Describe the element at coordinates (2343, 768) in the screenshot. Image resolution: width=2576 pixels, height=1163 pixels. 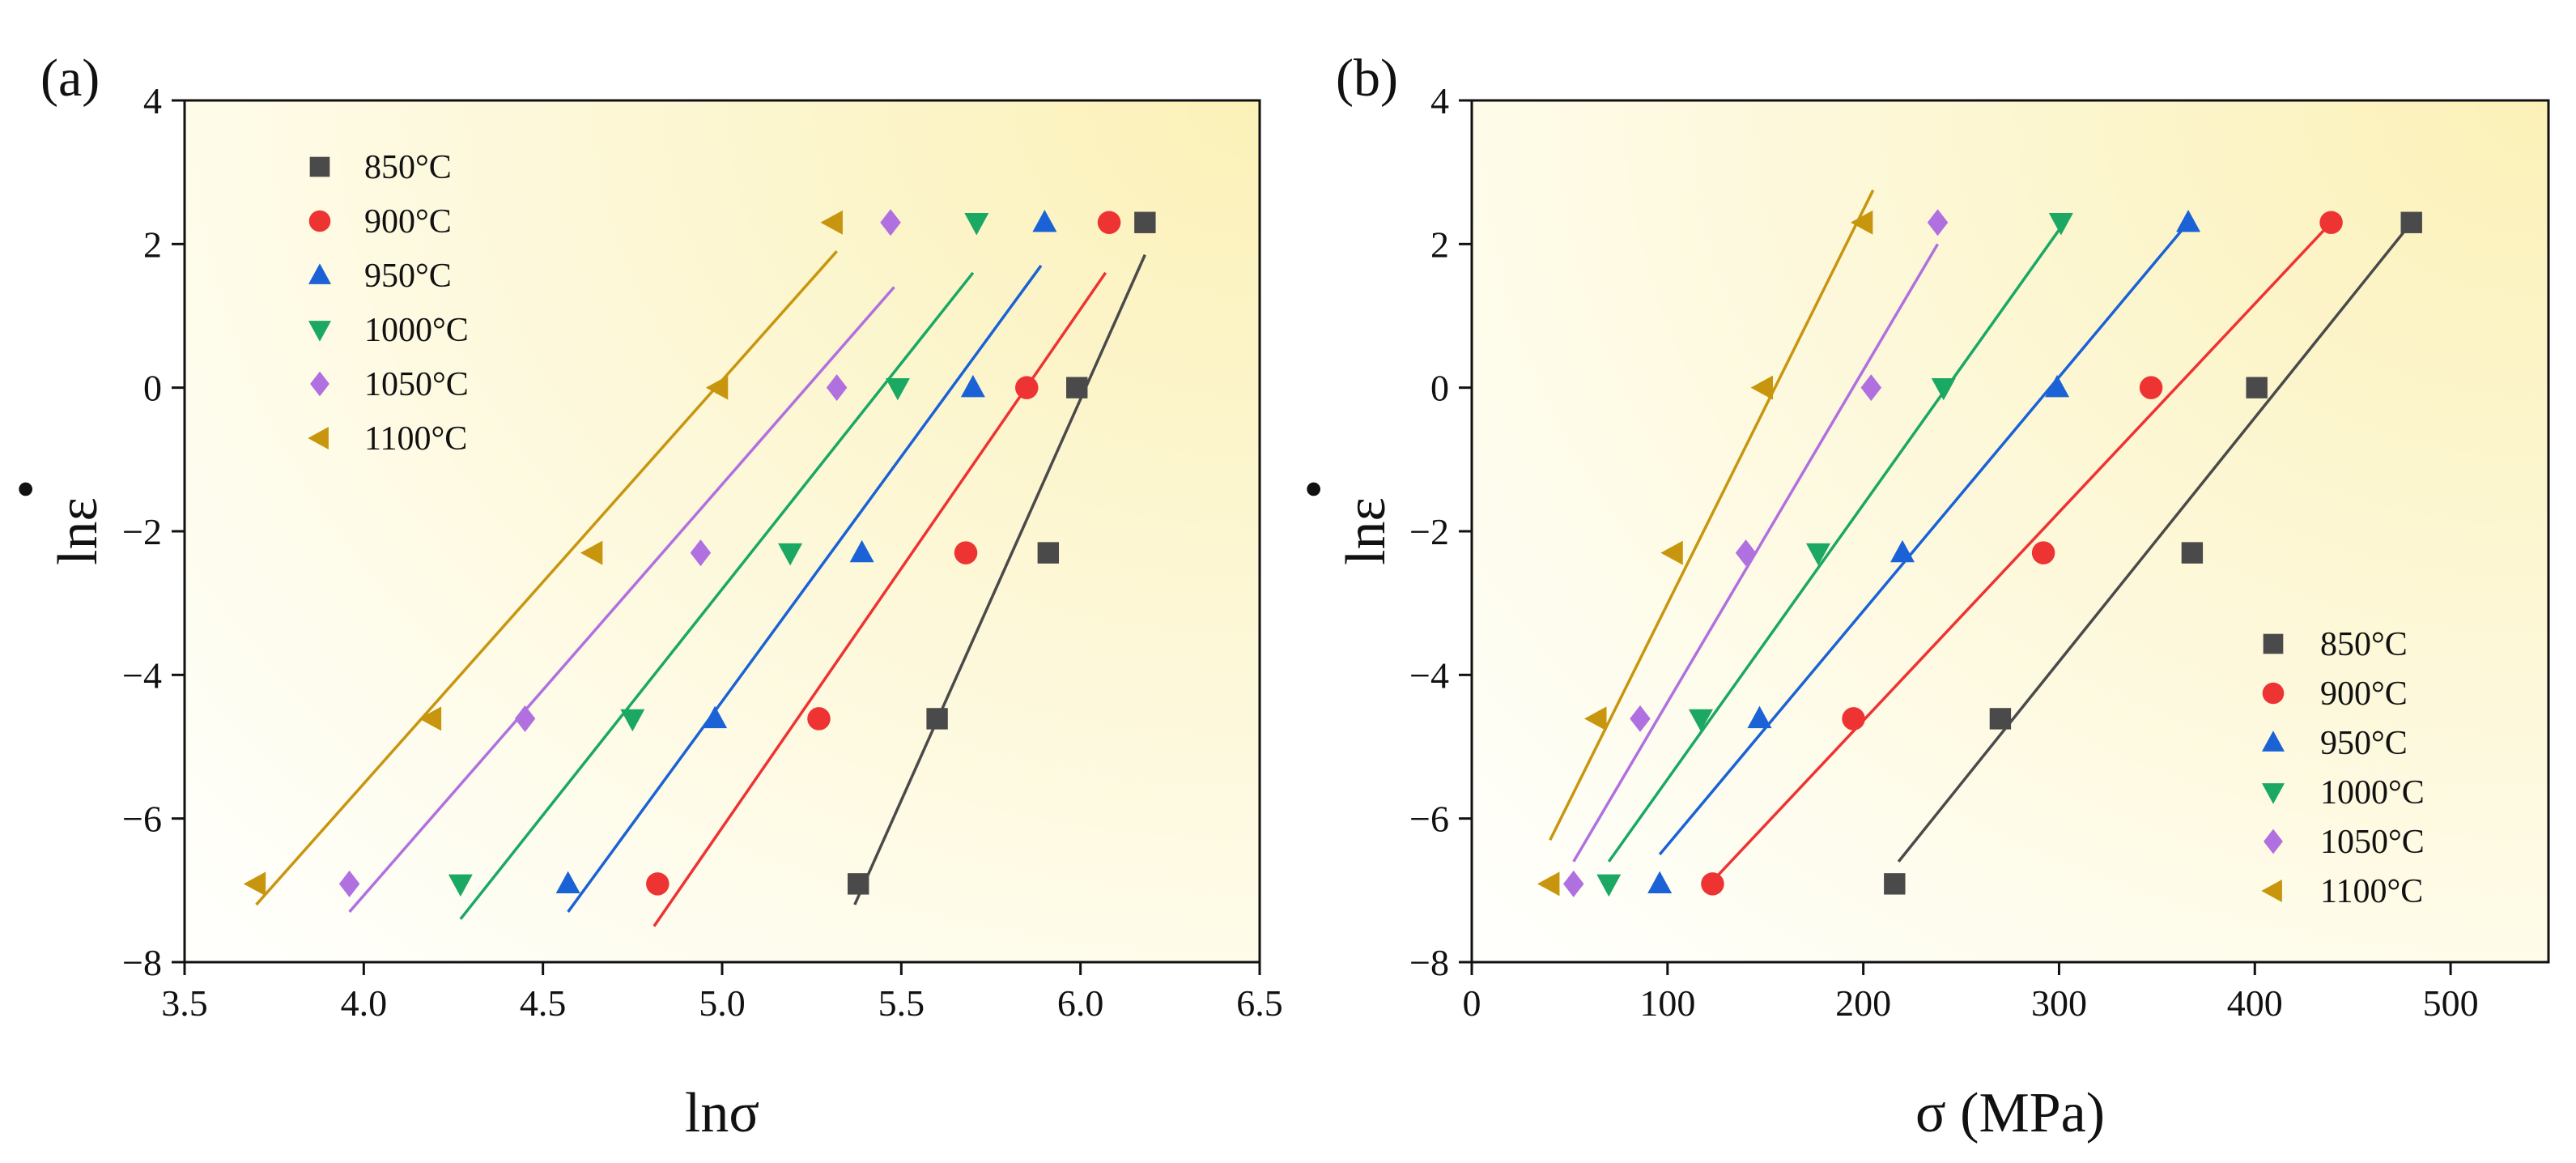
I see `legend-b: 850°C 900°C 950°C 1000°C 1050°C 1100°C` at that location.